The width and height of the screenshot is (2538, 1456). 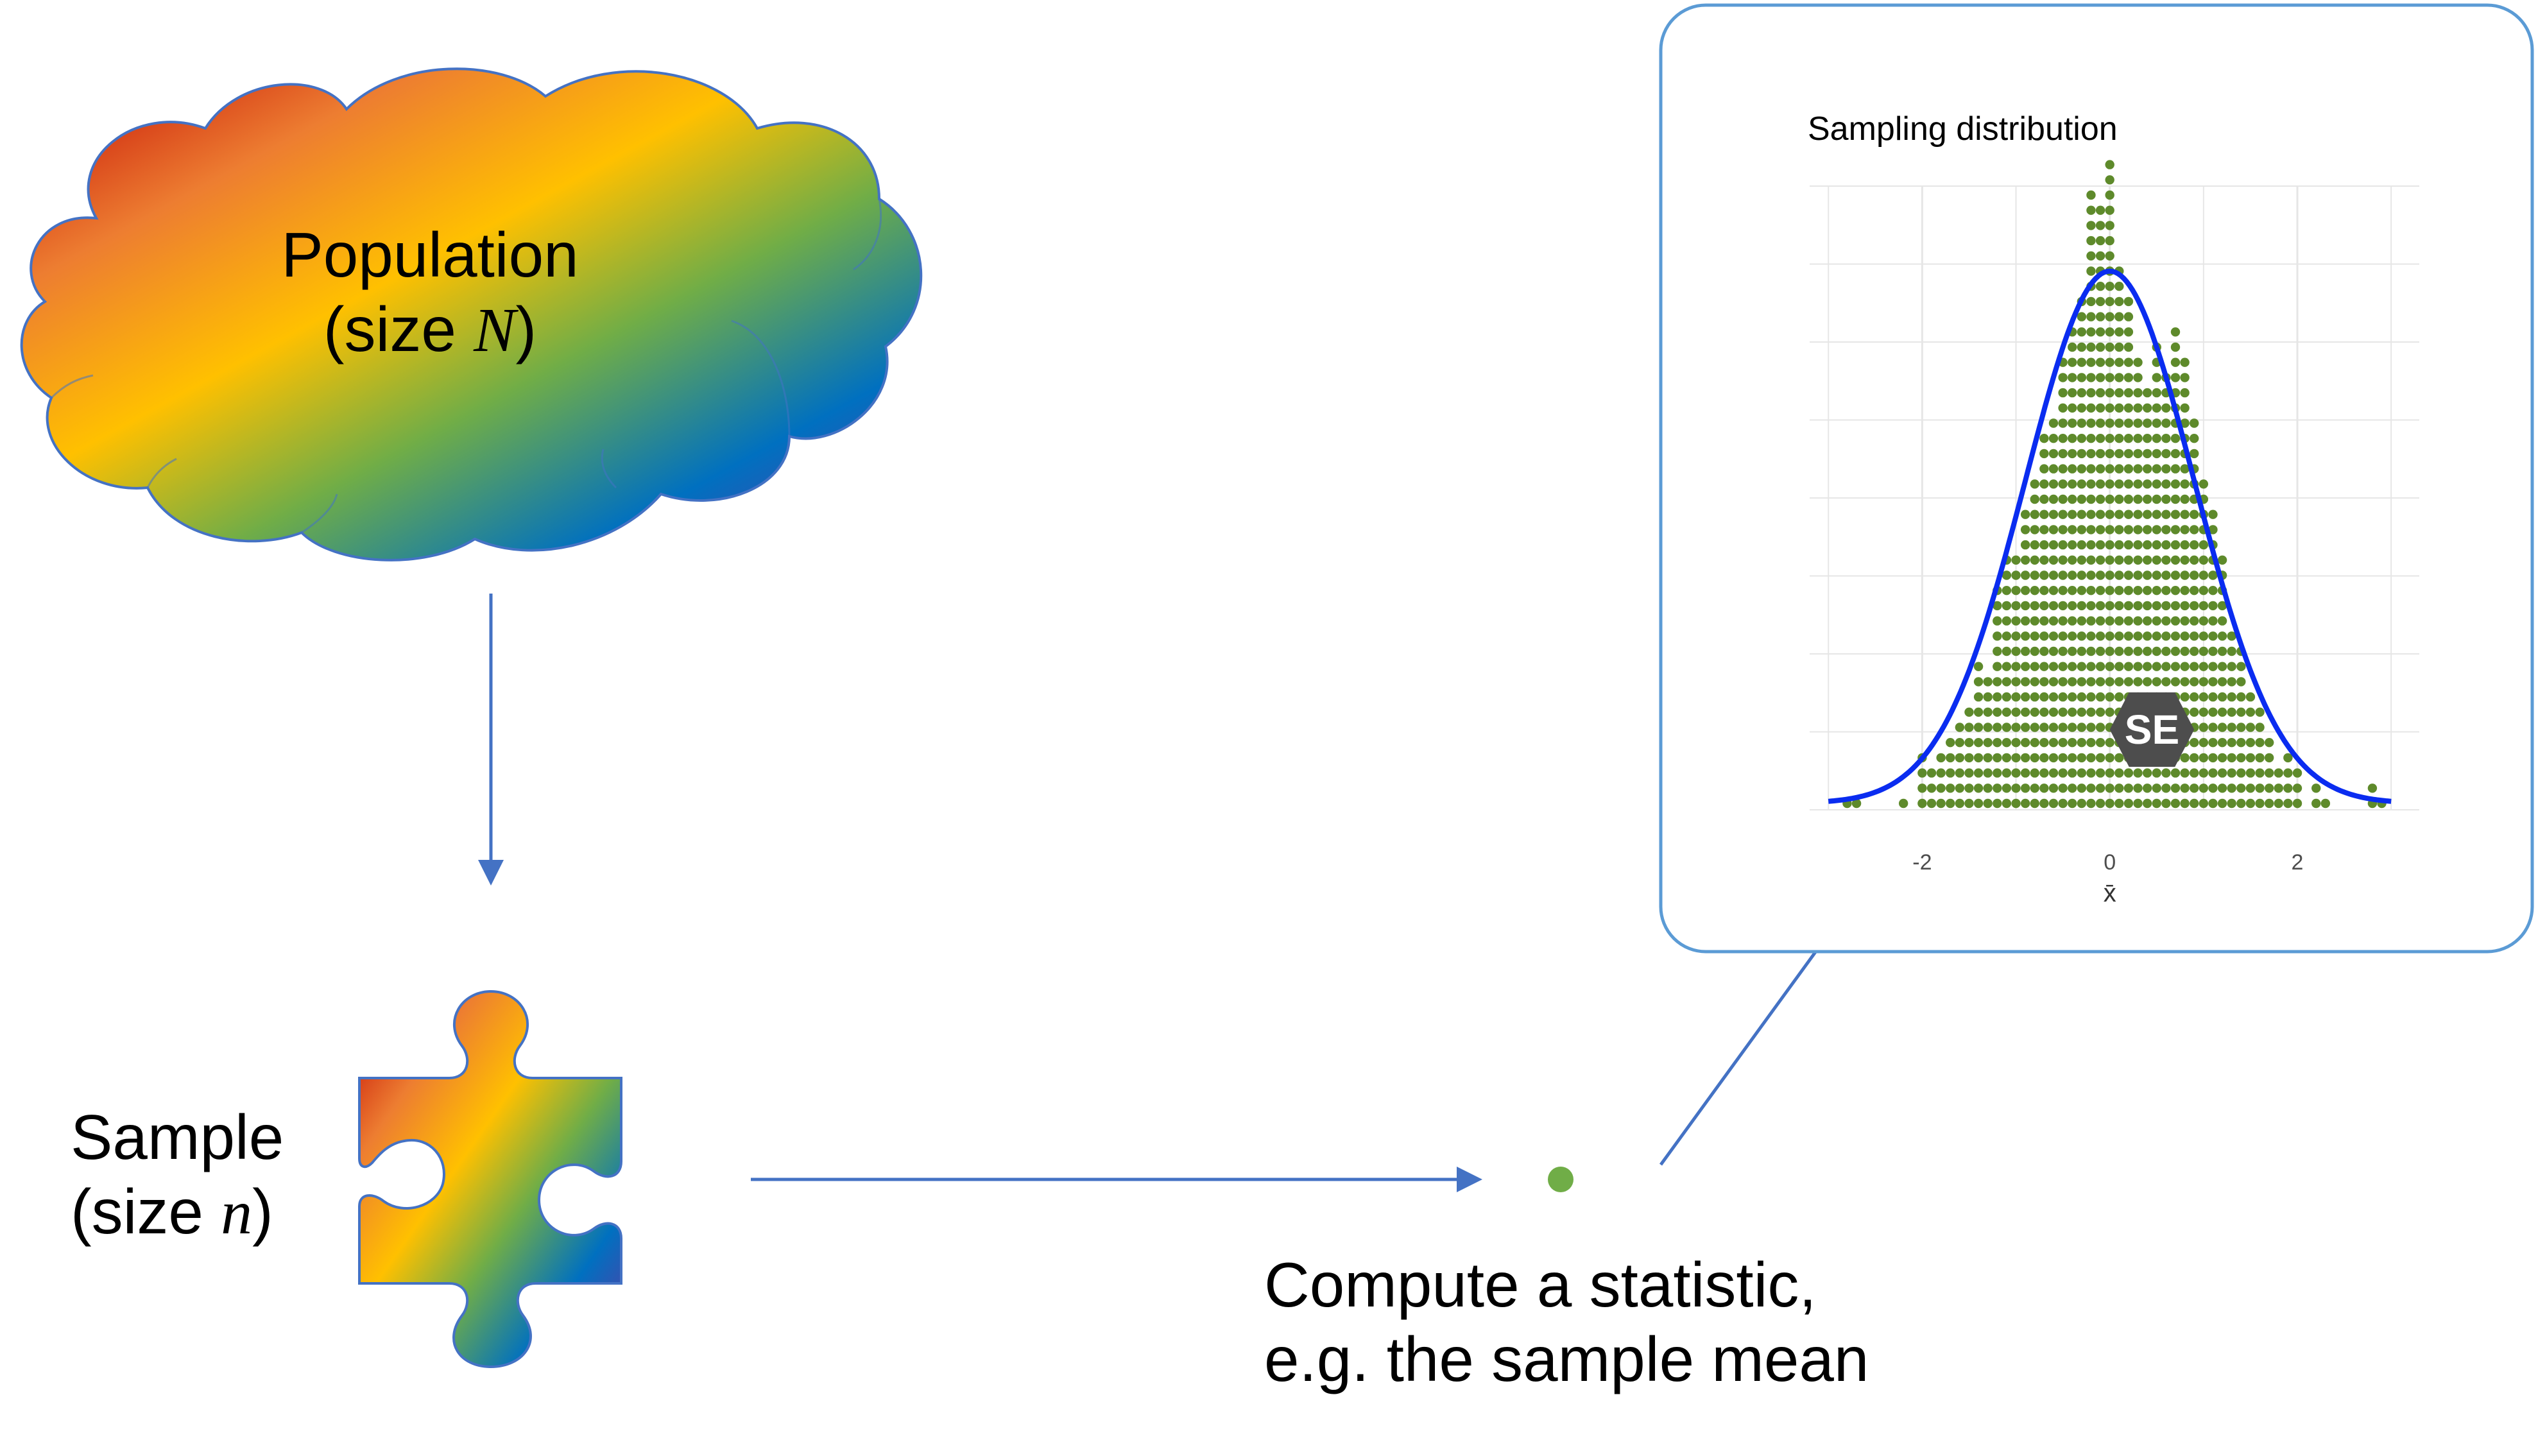 What do you see at coordinates (2298, 863) in the screenshot?
I see `x-tick-label: 2` at bounding box center [2298, 863].